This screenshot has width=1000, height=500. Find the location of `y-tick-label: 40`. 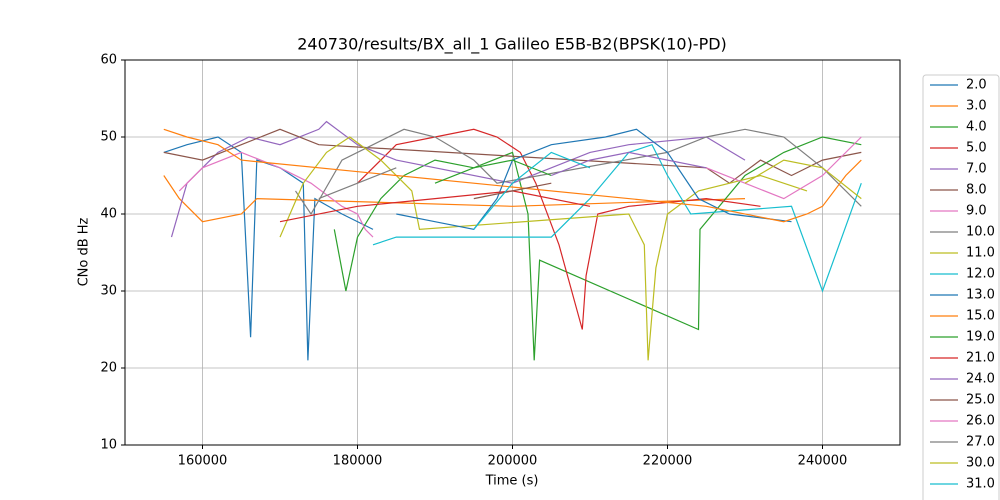

y-tick-label: 40 is located at coordinates (108, 214).